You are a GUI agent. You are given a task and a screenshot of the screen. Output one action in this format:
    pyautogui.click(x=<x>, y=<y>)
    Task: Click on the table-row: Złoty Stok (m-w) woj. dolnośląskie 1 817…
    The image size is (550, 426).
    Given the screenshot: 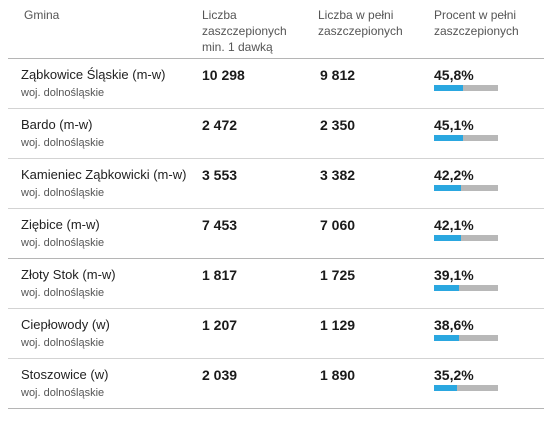 What is the action you would take?
    pyautogui.click(x=276, y=284)
    